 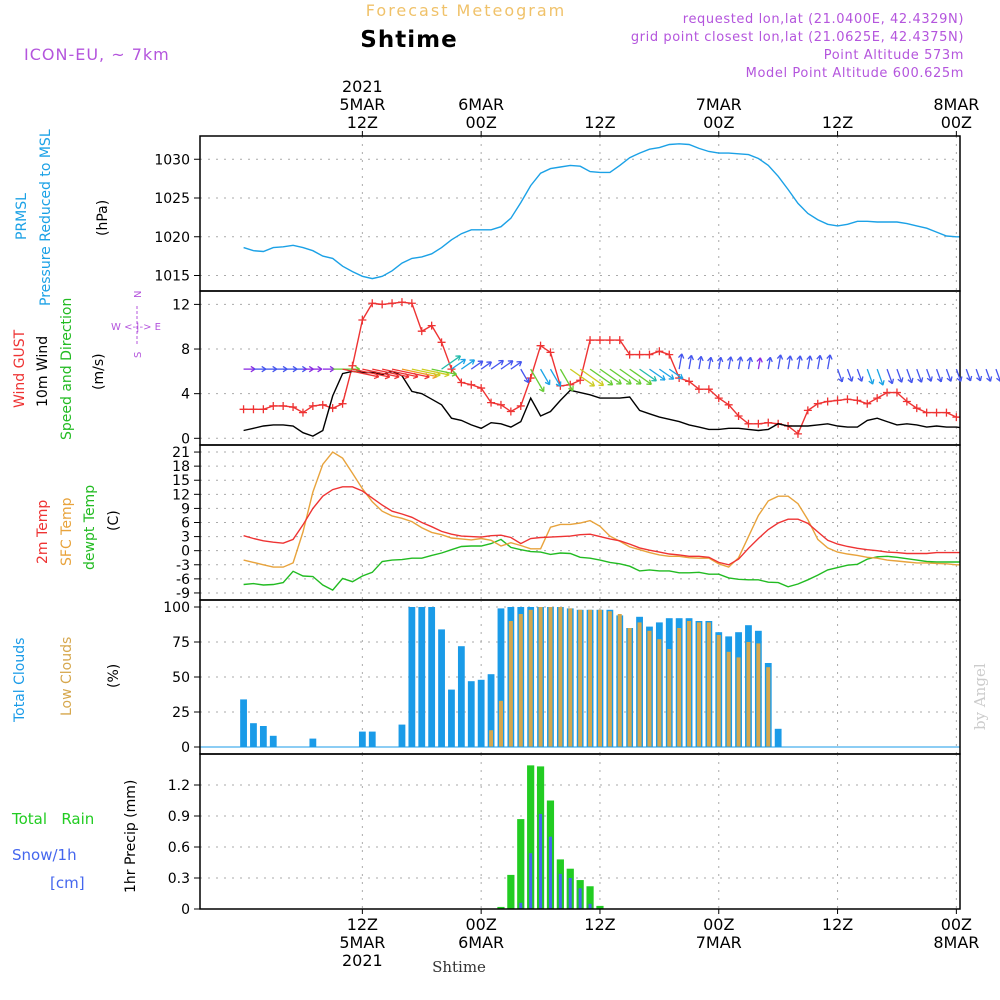 What do you see at coordinates (181, 481) in the screenshot?
I see `temperature-ytick-label: 15` at bounding box center [181, 481].